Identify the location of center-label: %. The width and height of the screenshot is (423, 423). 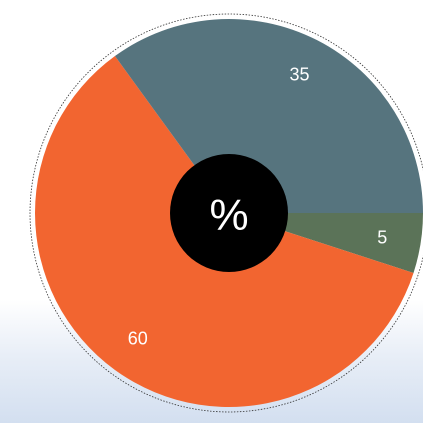
(228, 215).